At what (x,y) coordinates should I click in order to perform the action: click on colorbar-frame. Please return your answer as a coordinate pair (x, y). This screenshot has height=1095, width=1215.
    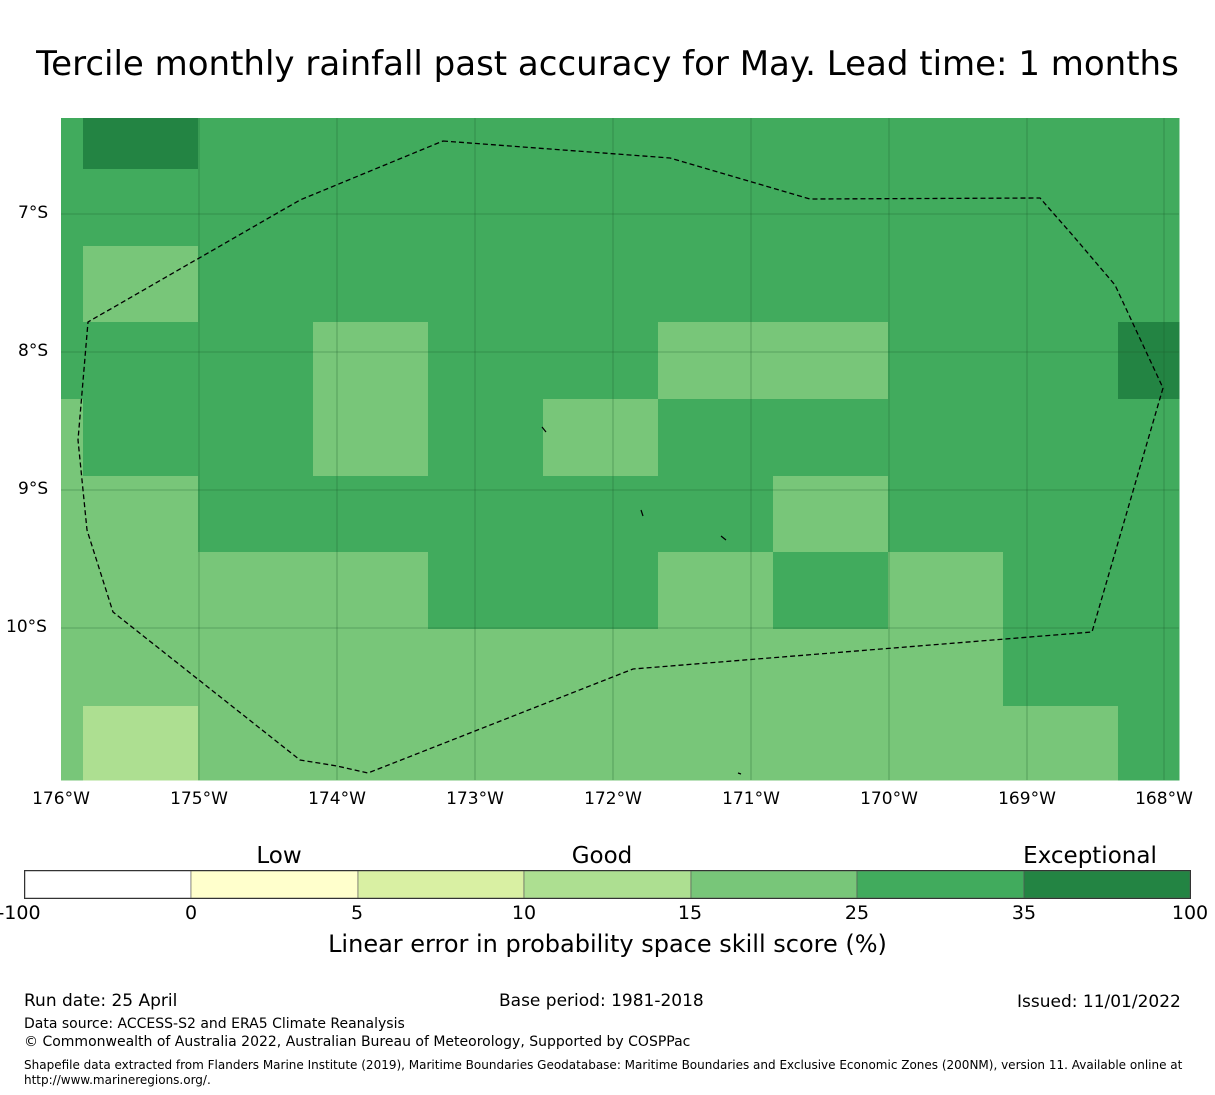
    Looking at the image, I should click on (607, 884).